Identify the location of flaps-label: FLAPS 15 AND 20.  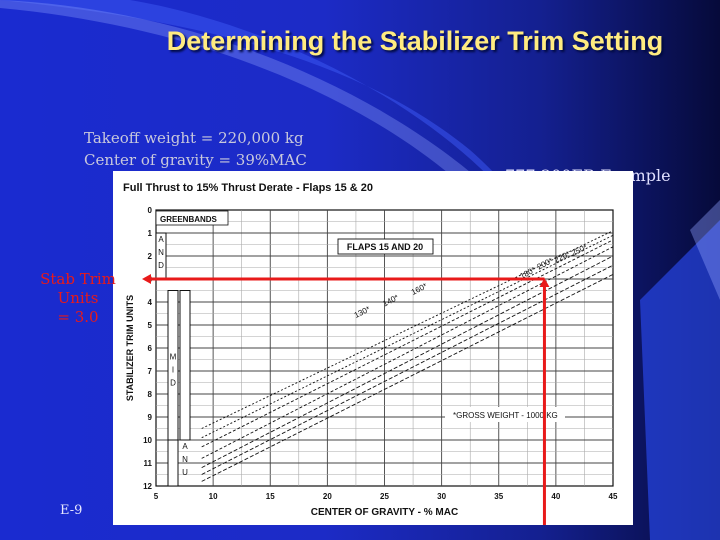
(385, 247).